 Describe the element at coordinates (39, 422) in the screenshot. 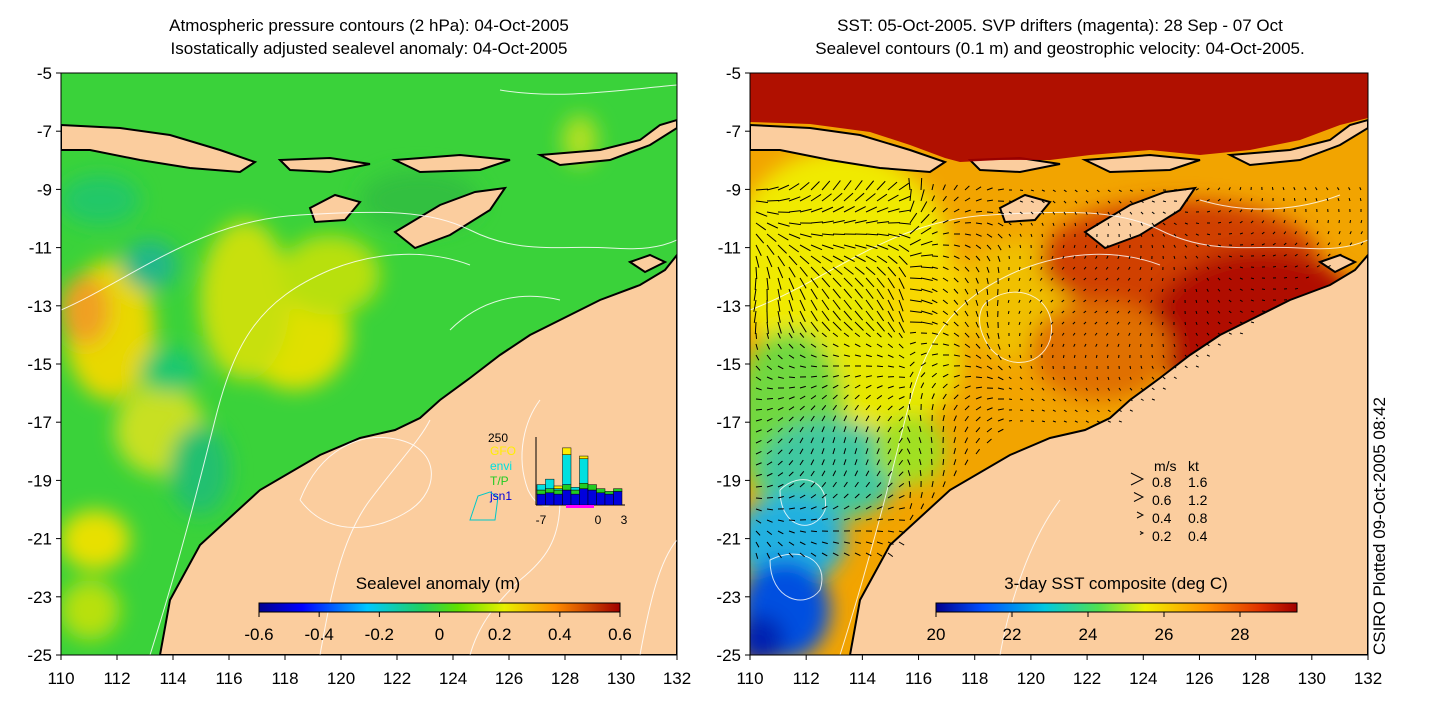

I see `left-y-tick-label: -17` at that location.